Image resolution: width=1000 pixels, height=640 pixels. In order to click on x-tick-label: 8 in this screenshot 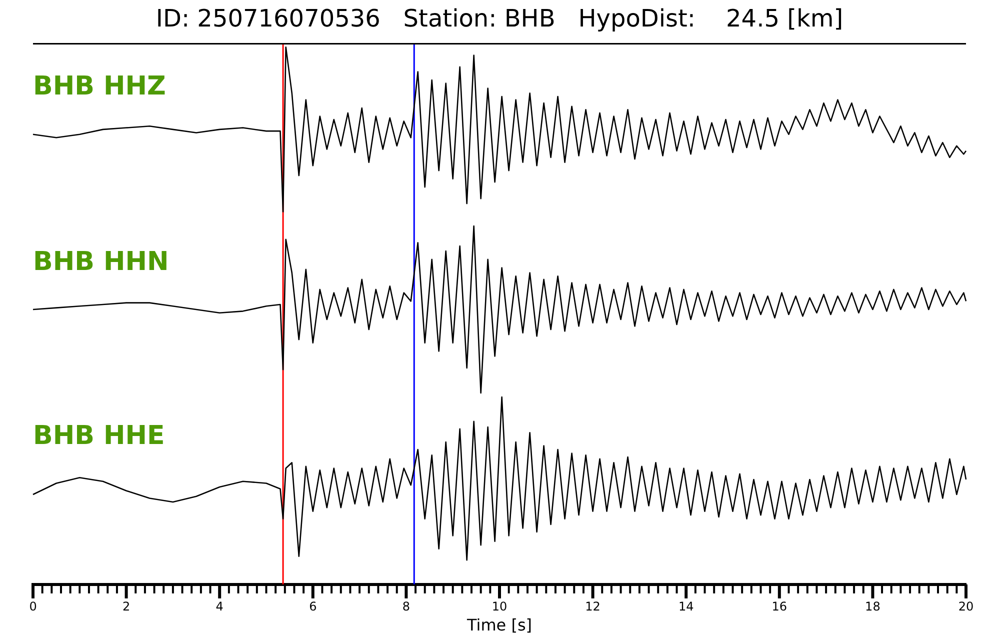, I will do `click(406, 607)`.